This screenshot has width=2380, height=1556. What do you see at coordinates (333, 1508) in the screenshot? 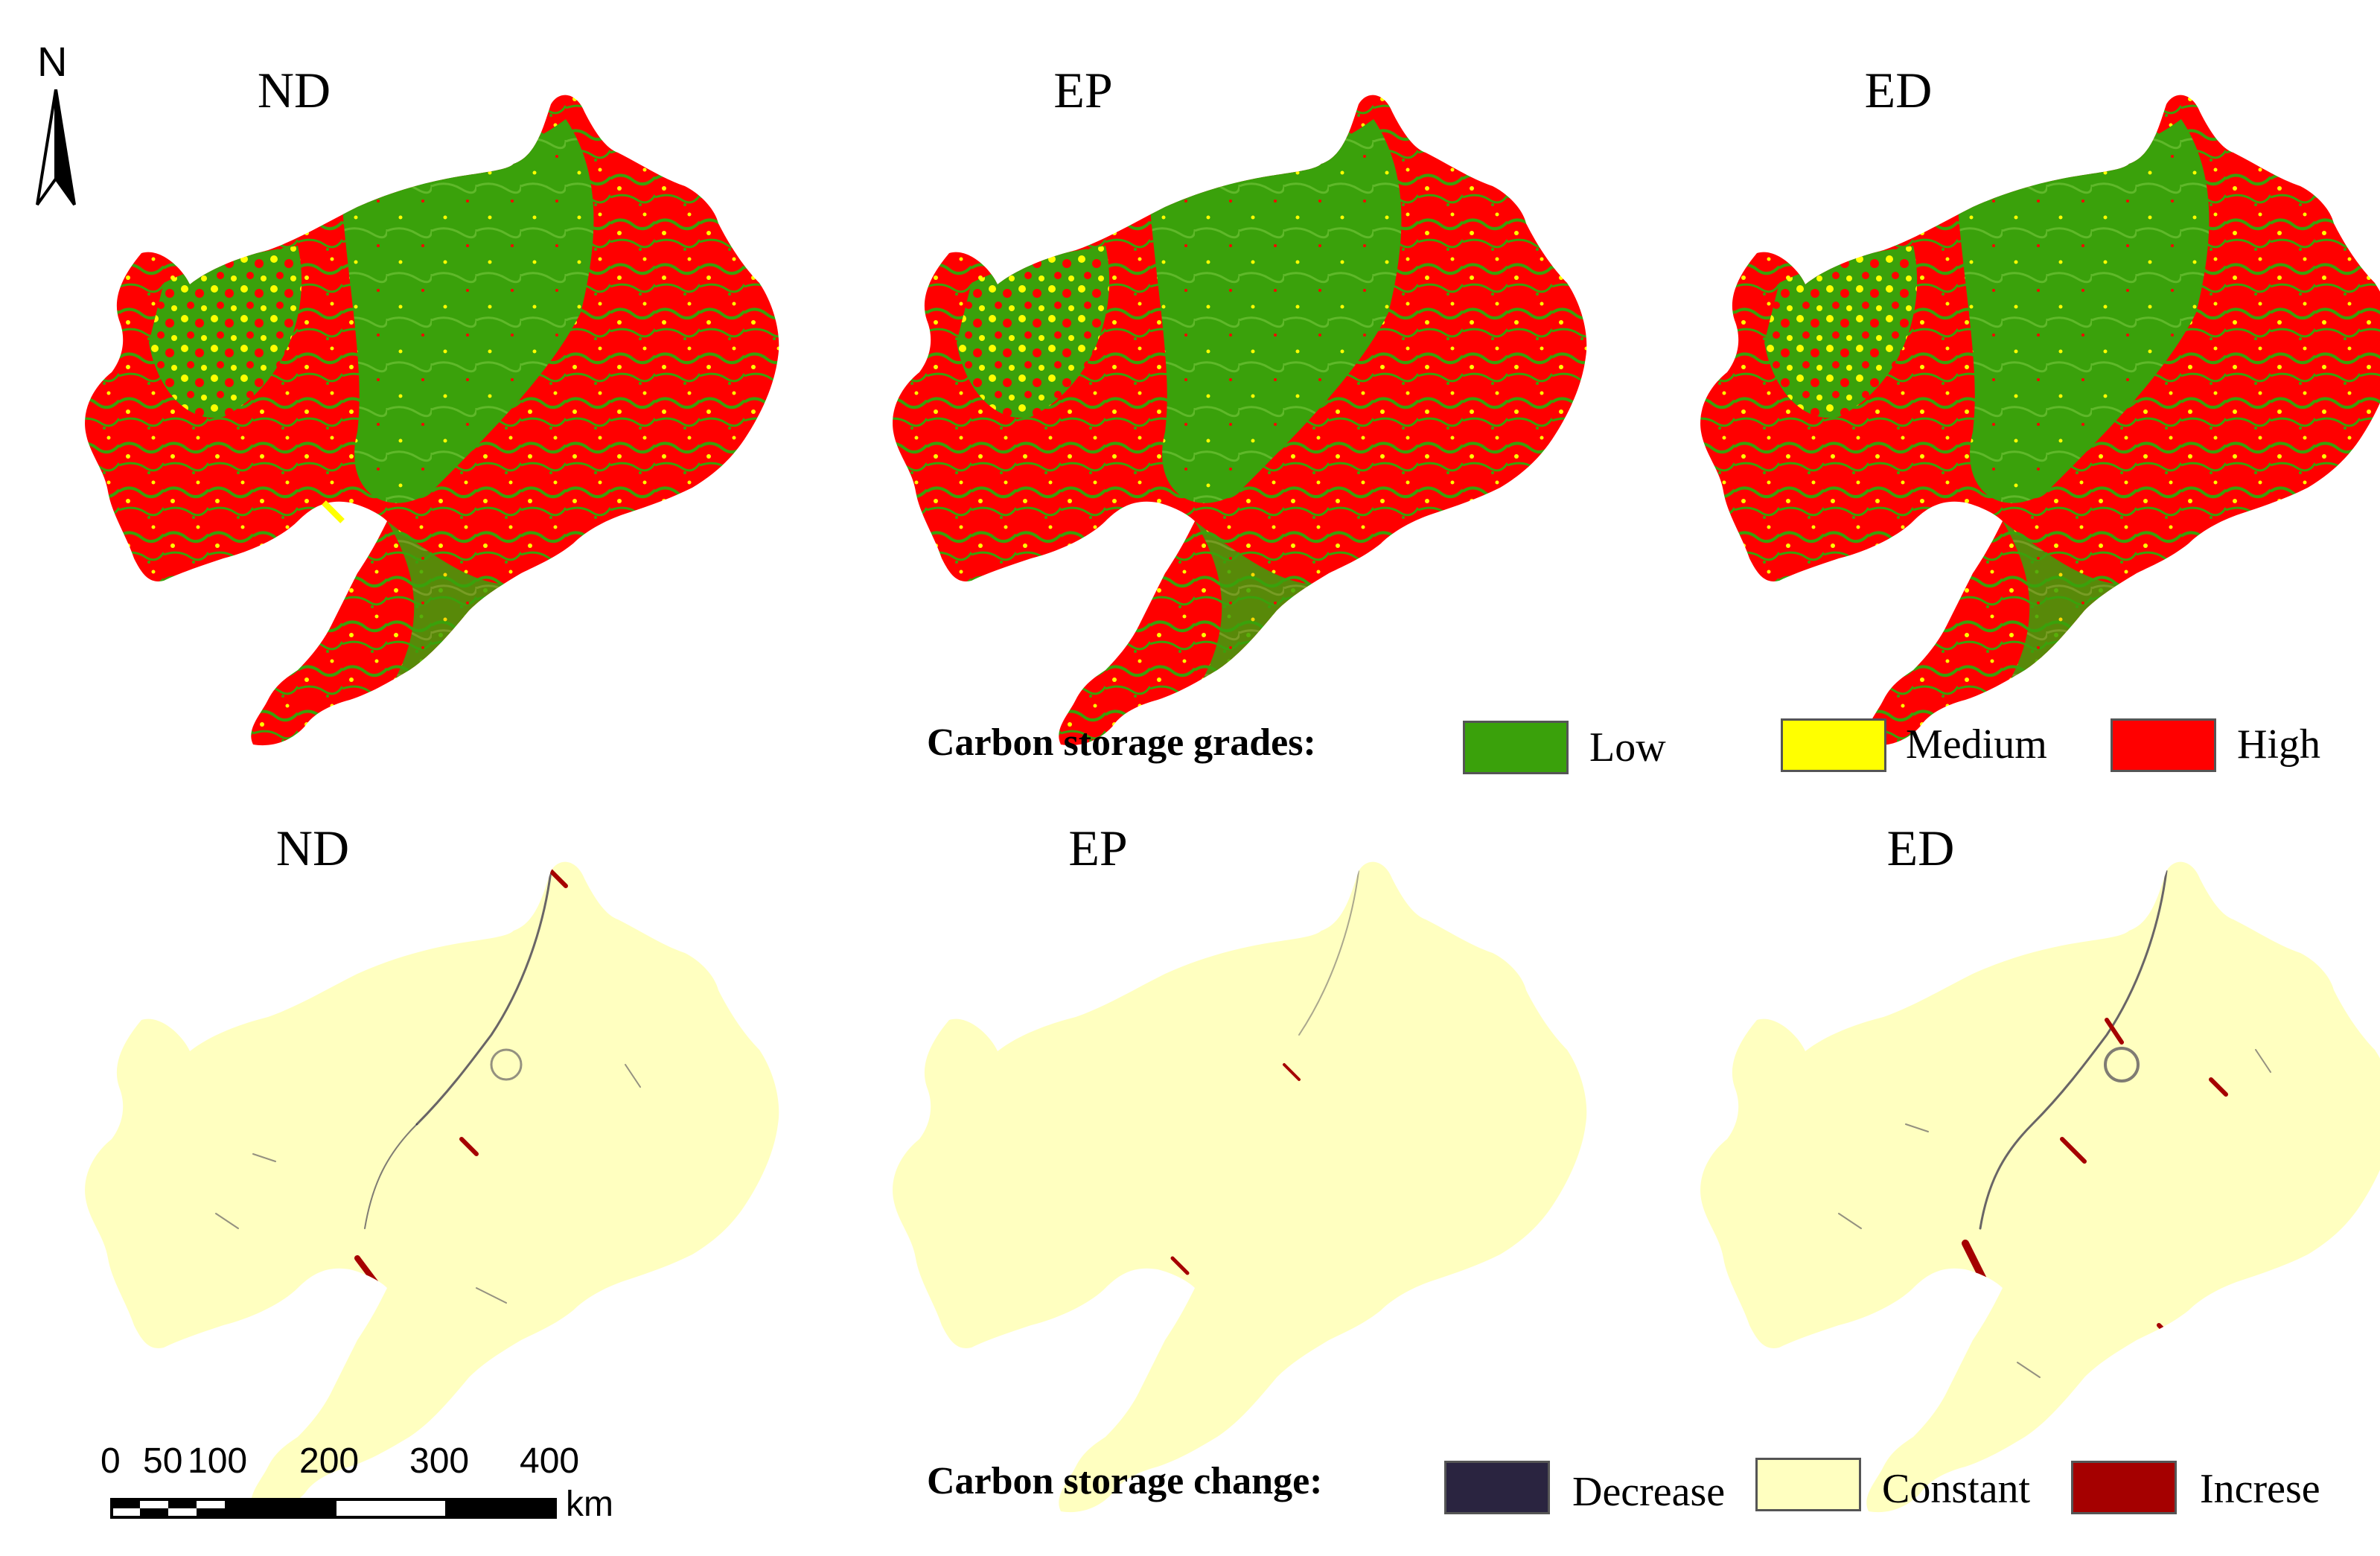
I see `scale-bar-graphic` at bounding box center [333, 1508].